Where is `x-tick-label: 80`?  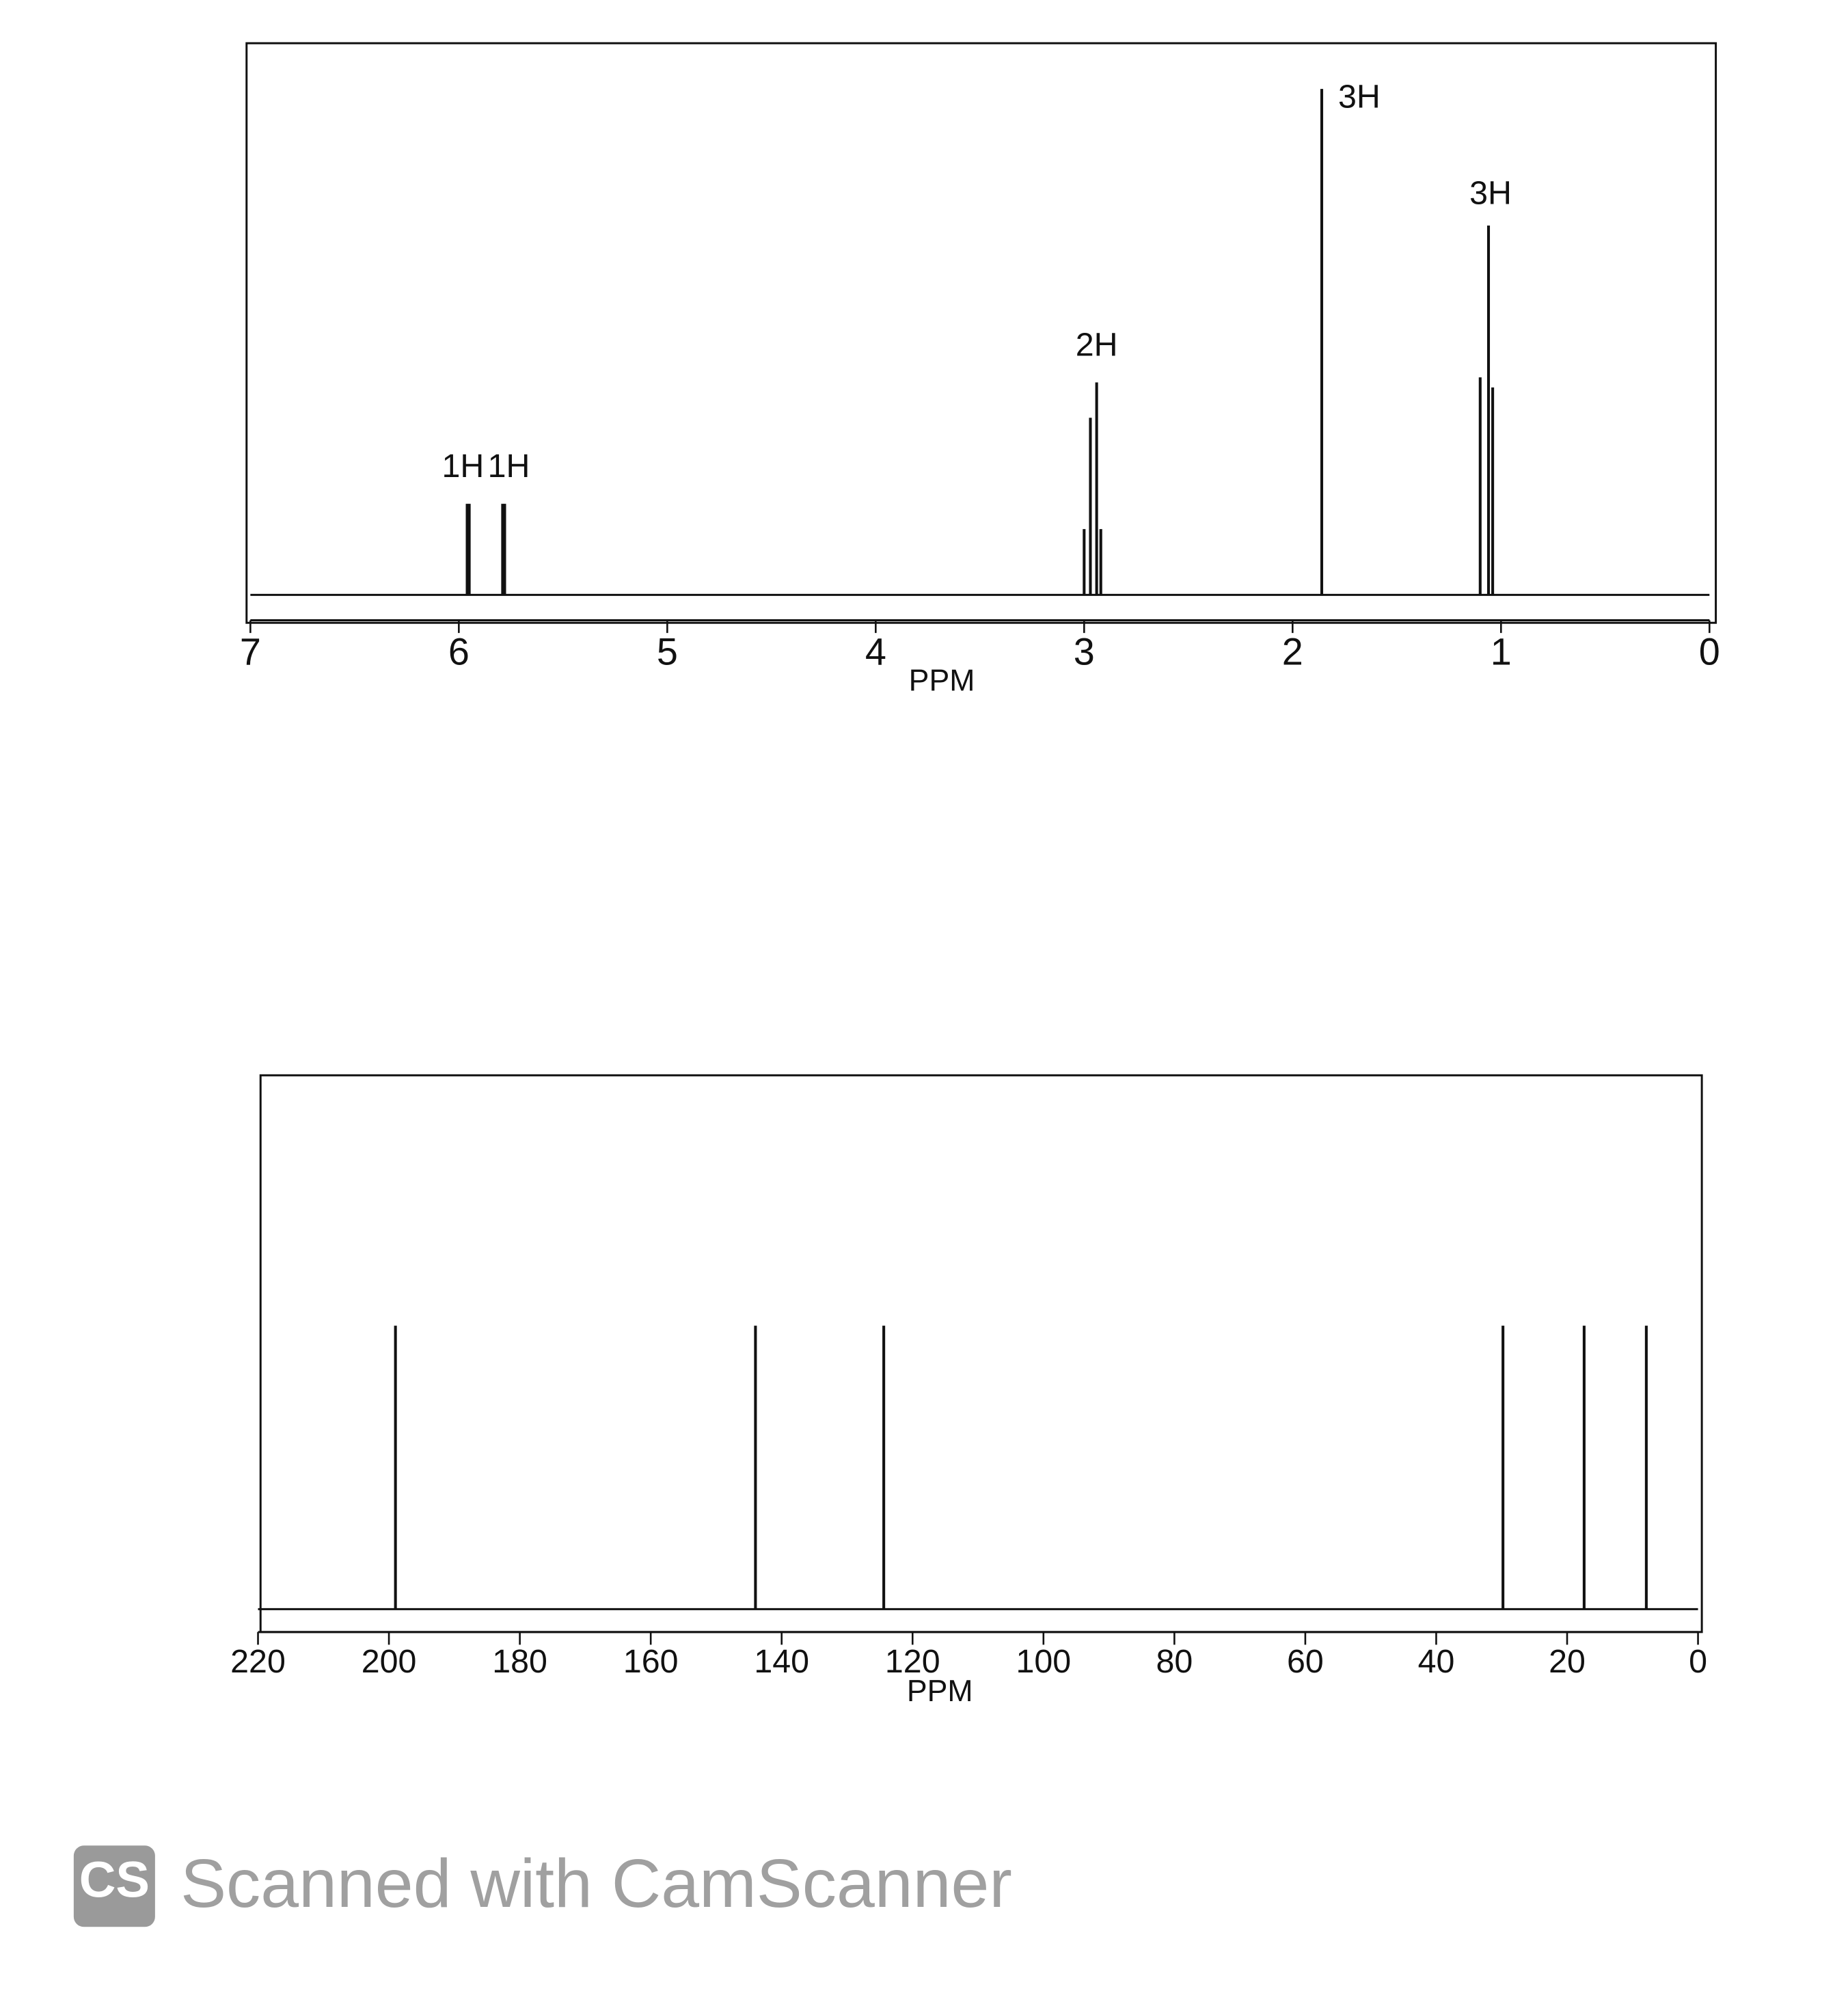
x-tick-label: 80 is located at coordinates (1174, 1661).